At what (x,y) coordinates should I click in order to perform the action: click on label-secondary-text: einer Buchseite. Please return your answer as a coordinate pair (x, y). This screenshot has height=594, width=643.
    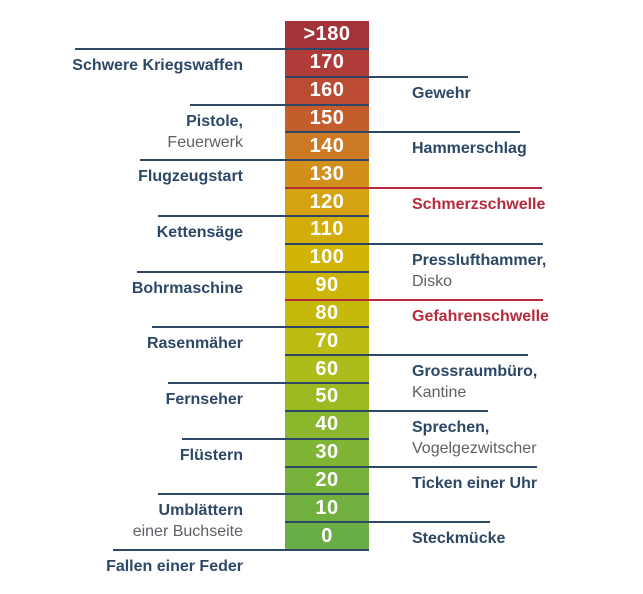
    Looking at the image, I should click on (187, 532).